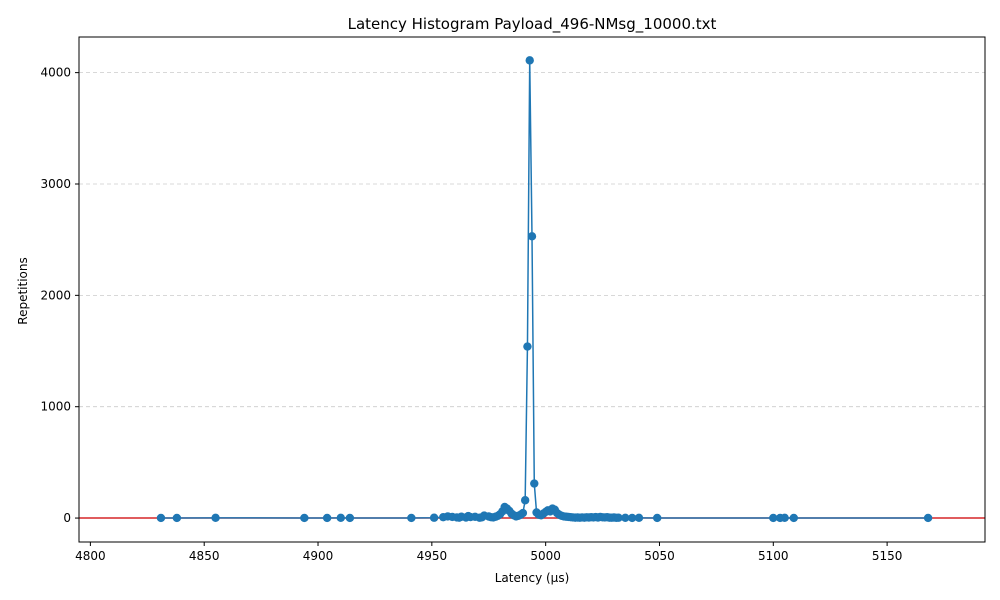  What do you see at coordinates (432, 556) in the screenshot?
I see `x-tick-label: 4950` at bounding box center [432, 556].